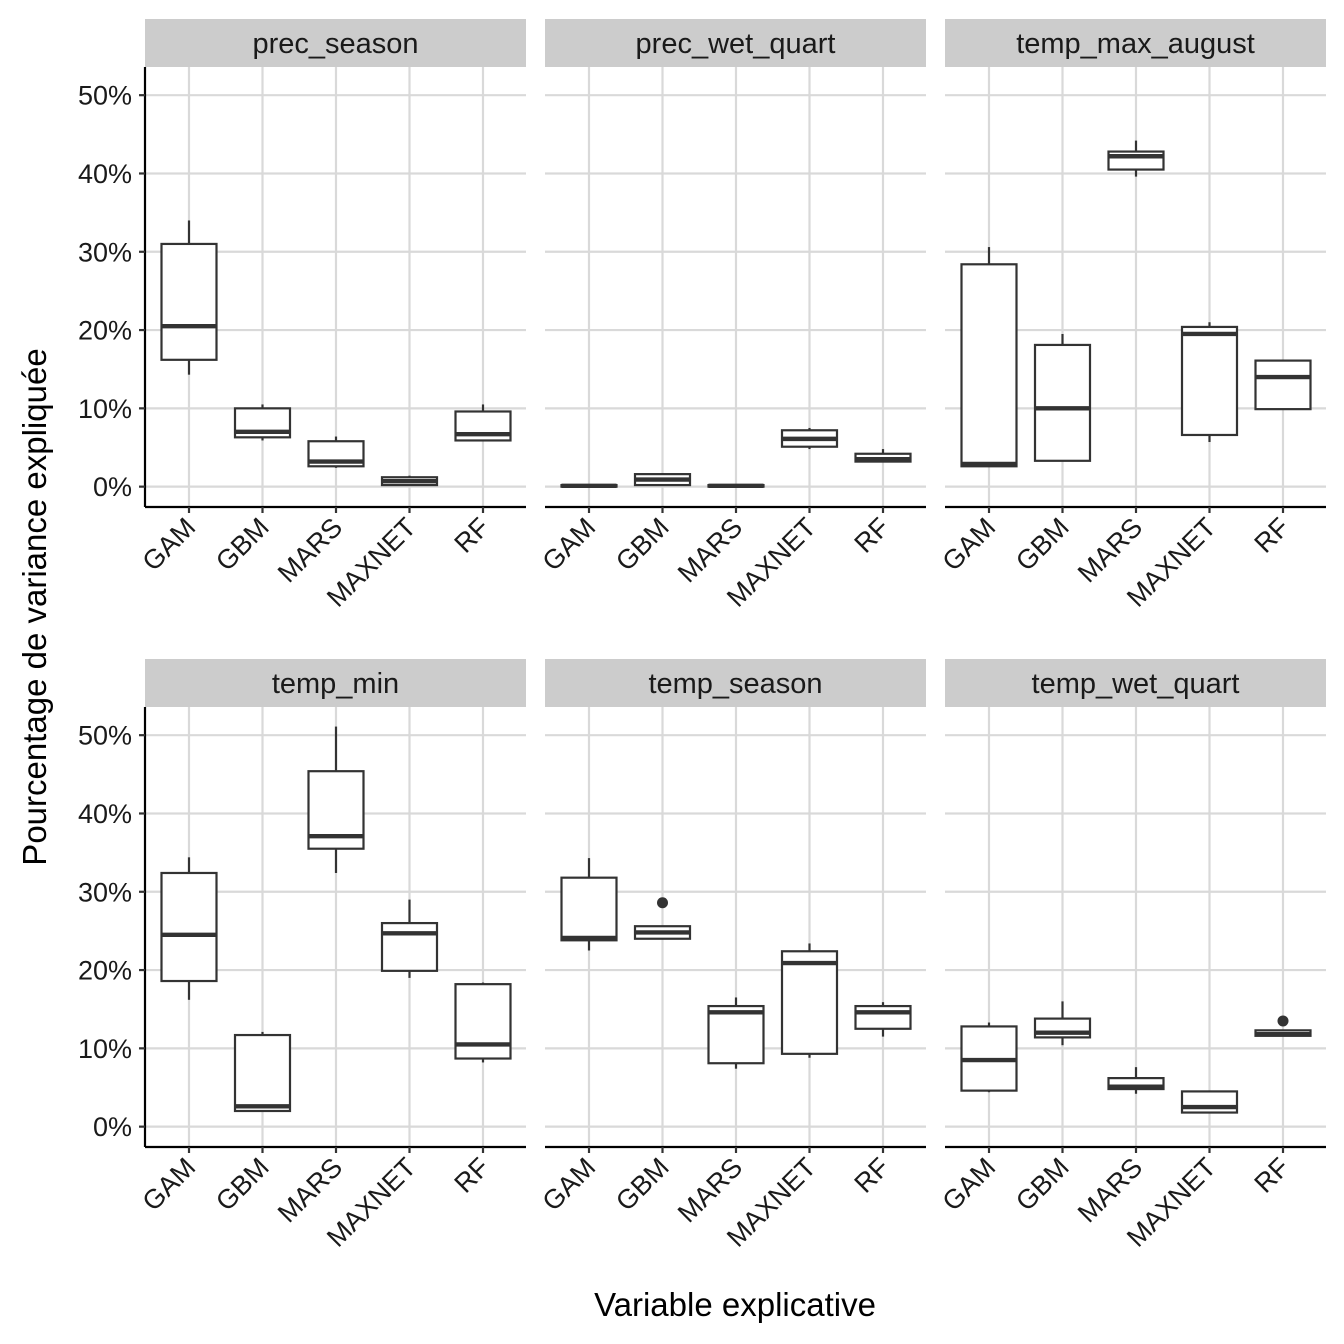 The height and width of the screenshot is (1344, 1344). I want to click on panel-title: temp_max_august, so click(1135, 44).